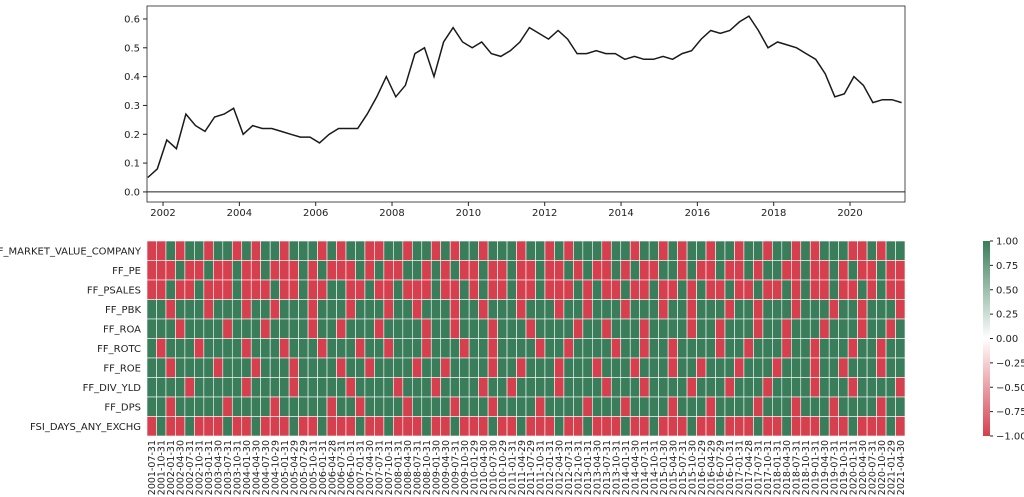 The image size is (1024, 497). What do you see at coordinates (126, 271) in the screenshot?
I see `row-label: FF_PE` at bounding box center [126, 271].